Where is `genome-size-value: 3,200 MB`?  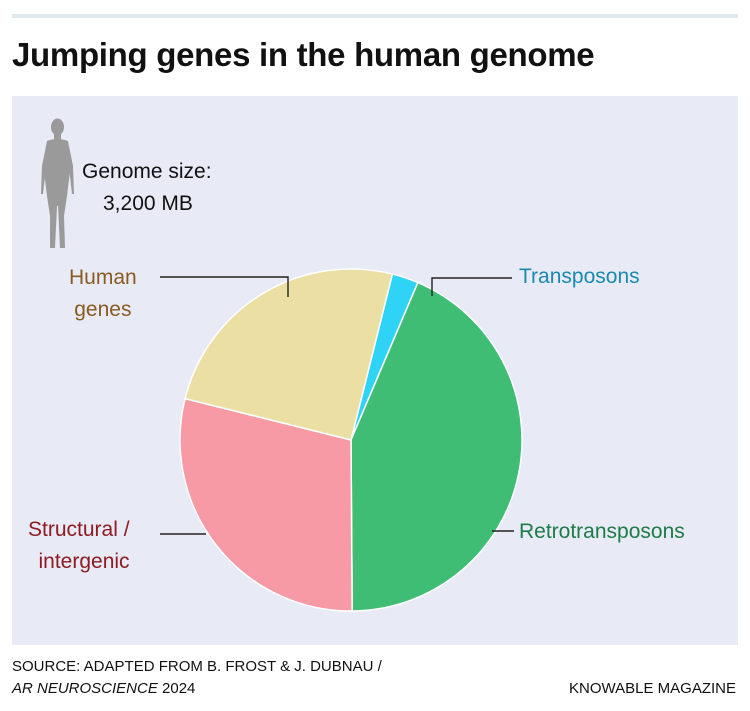 genome-size-value: 3,200 MB is located at coordinates (148, 203).